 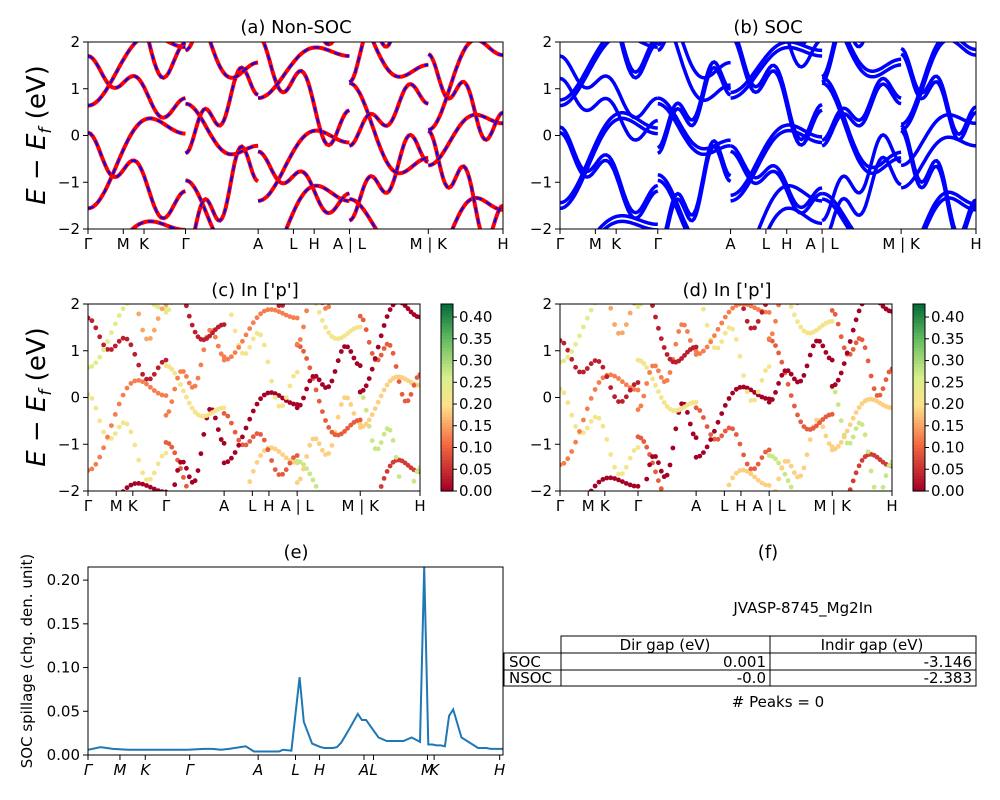 I want to click on y-tick-label: 2, so click(x=75, y=304).